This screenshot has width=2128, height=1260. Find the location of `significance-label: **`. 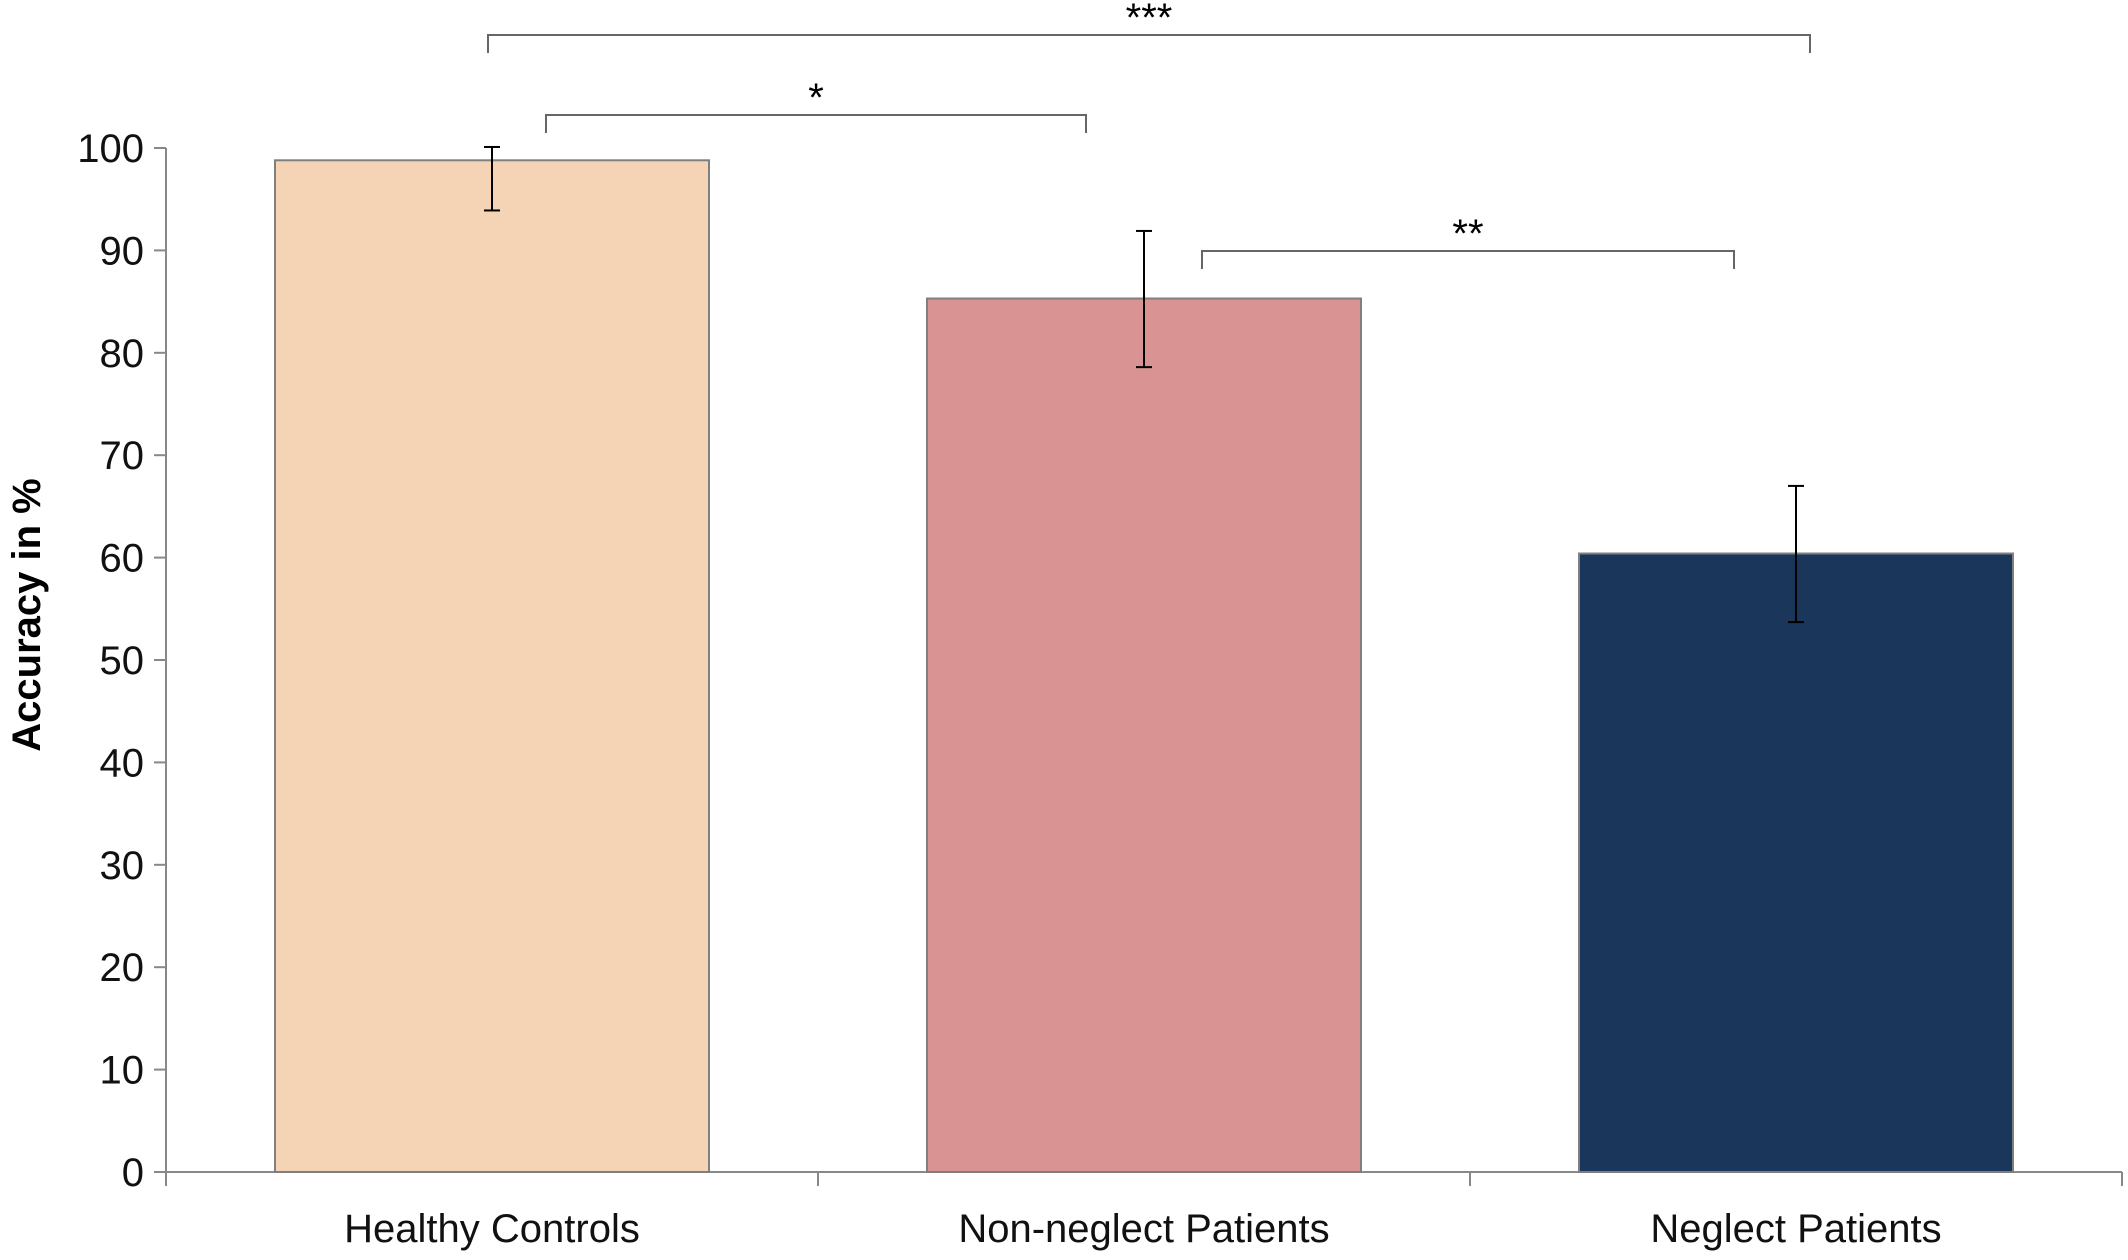

significance-label: ** is located at coordinates (1467, 234).